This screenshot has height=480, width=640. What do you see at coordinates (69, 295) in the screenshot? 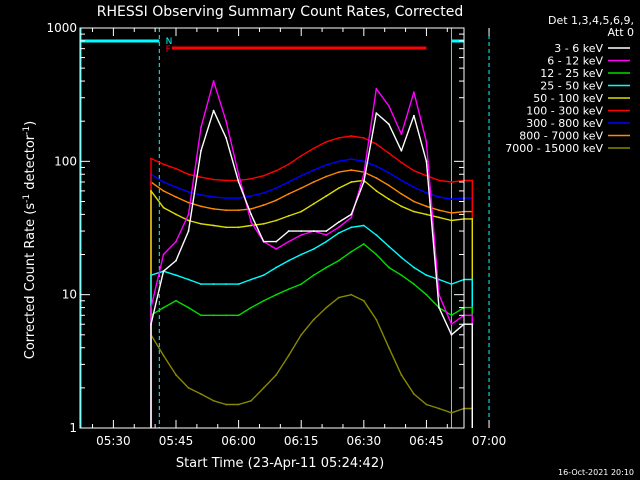
I see `y-tick-label: 10` at bounding box center [69, 295].